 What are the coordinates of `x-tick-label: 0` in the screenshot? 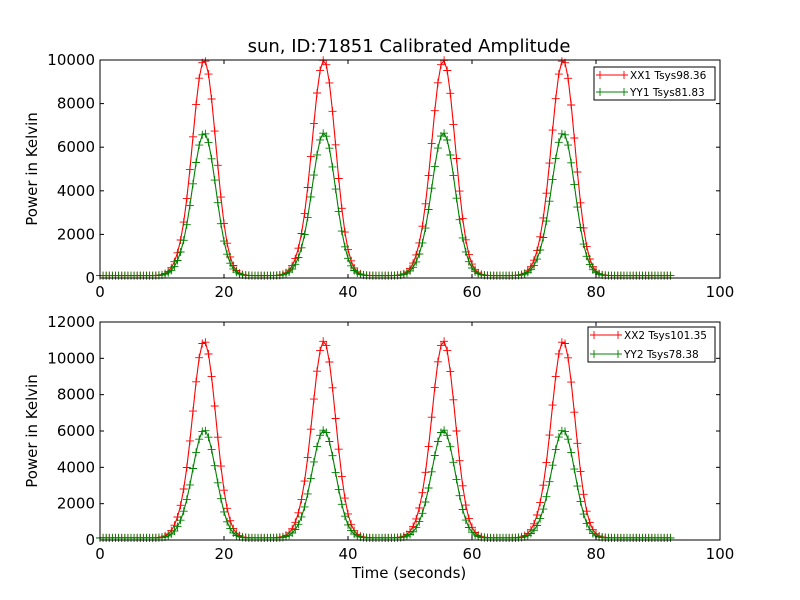 It's located at (100, 554).